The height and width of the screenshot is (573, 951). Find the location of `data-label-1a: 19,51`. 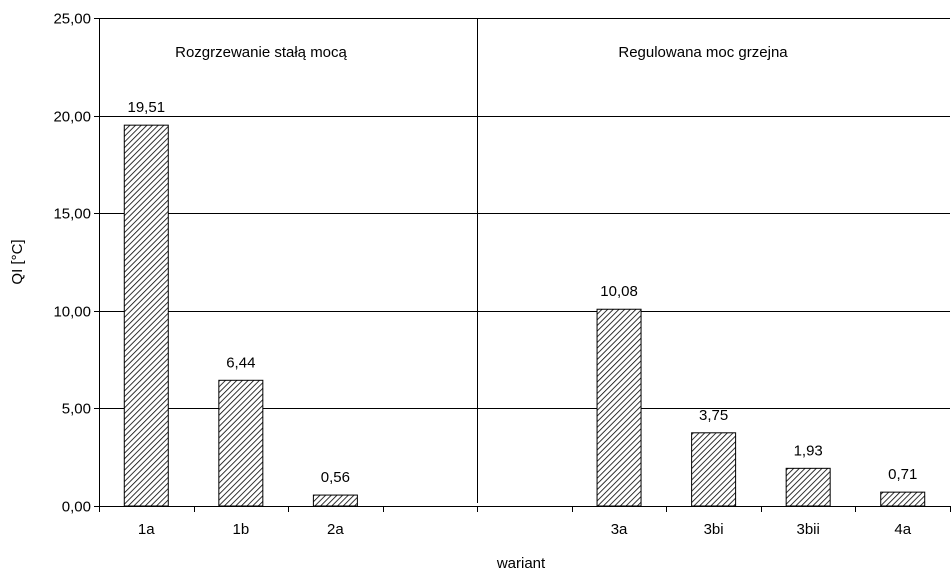

data-label-1a: 19,51 is located at coordinates (147, 107).